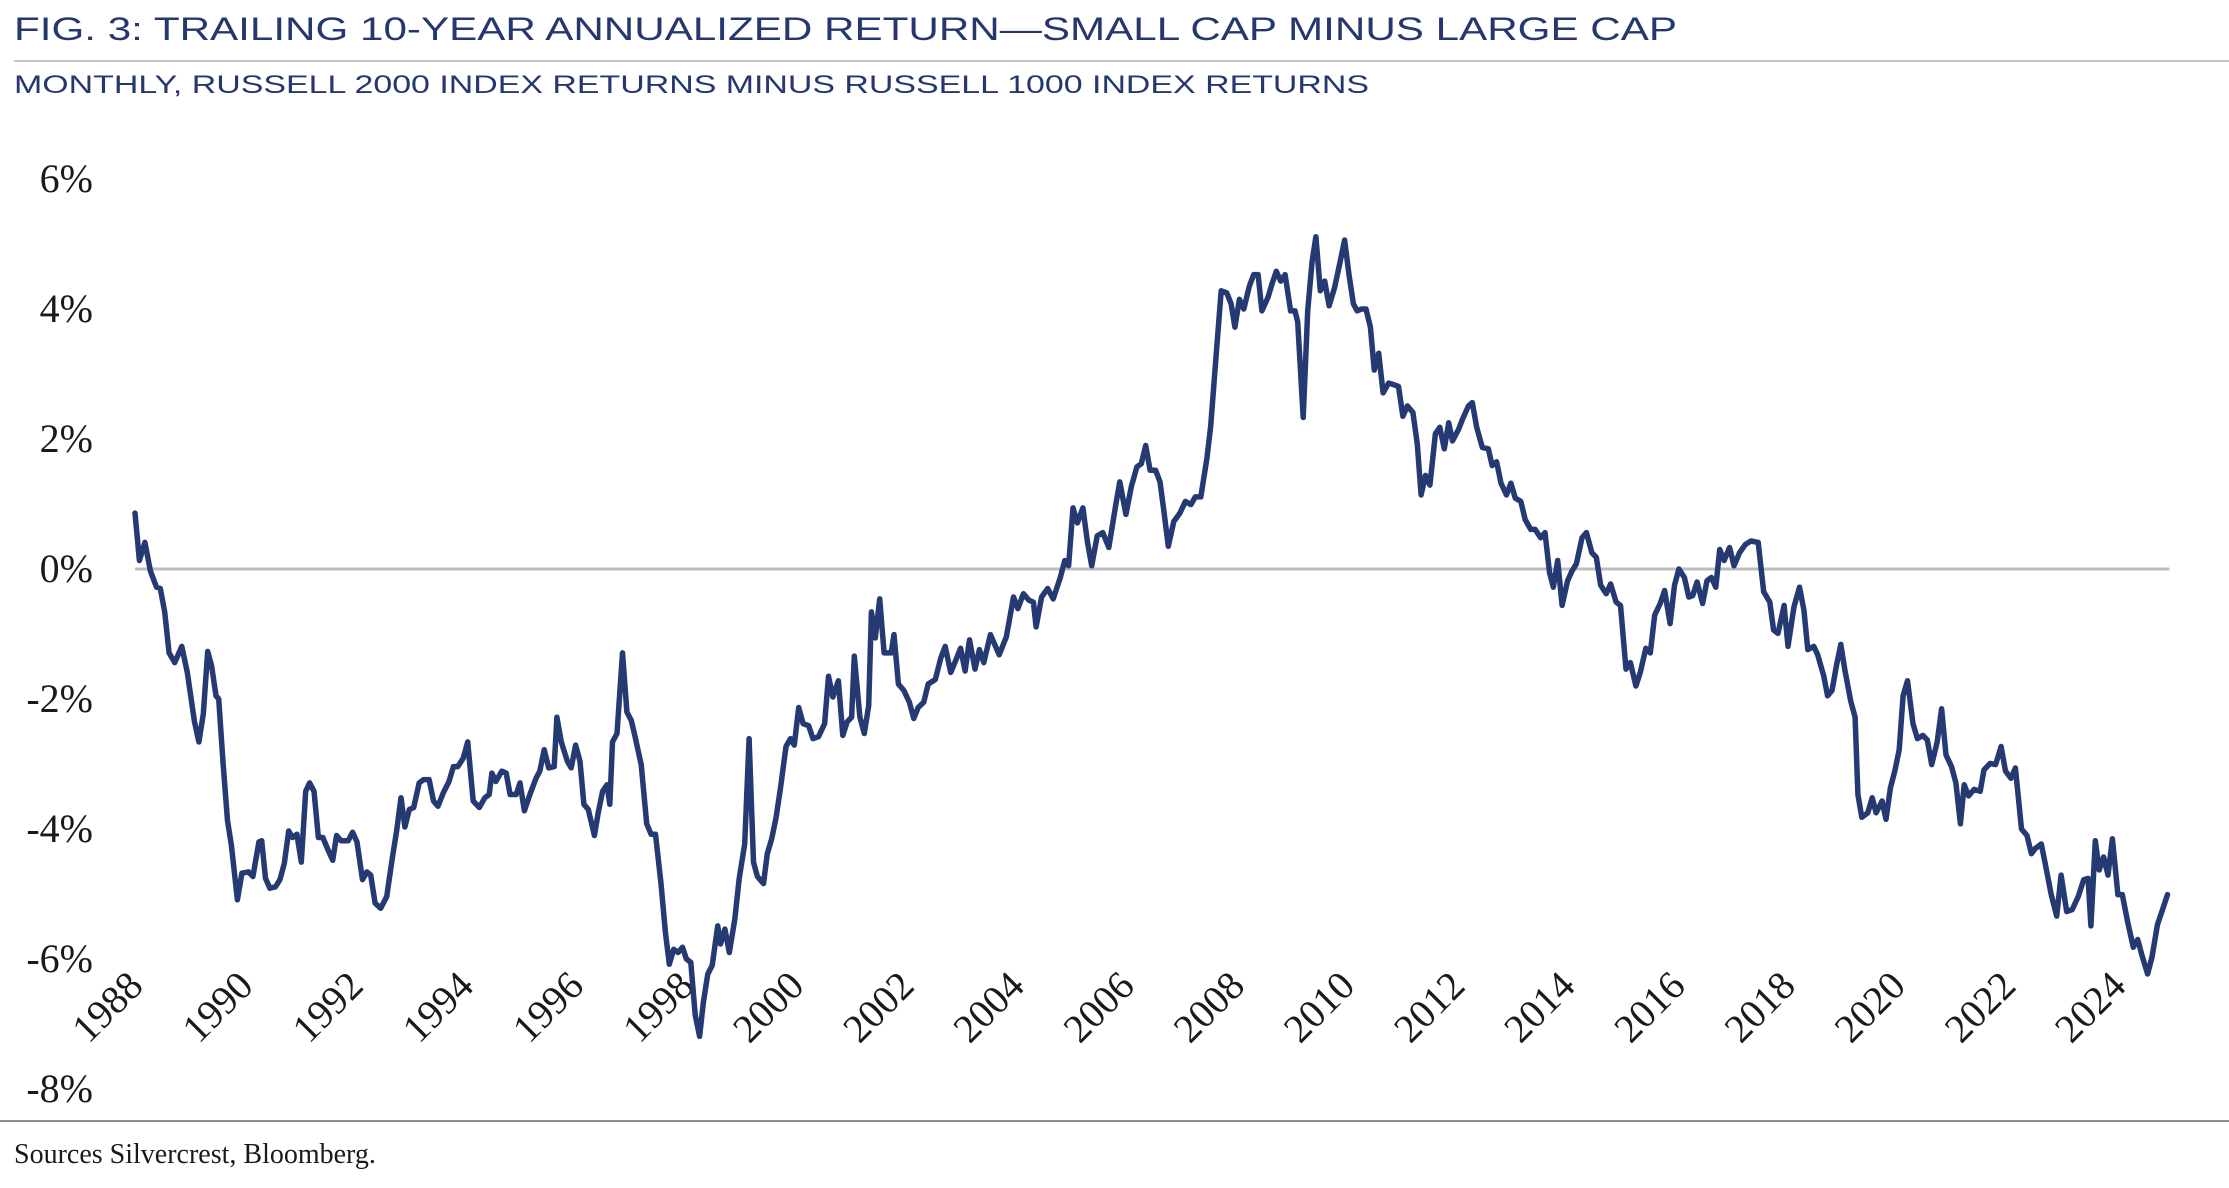 The height and width of the screenshot is (1188, 2229). What do you see at coordinates (548, 1007) in the screenshot?
I see `x-tick-label: 1996` at bounding box center [548, 1007].